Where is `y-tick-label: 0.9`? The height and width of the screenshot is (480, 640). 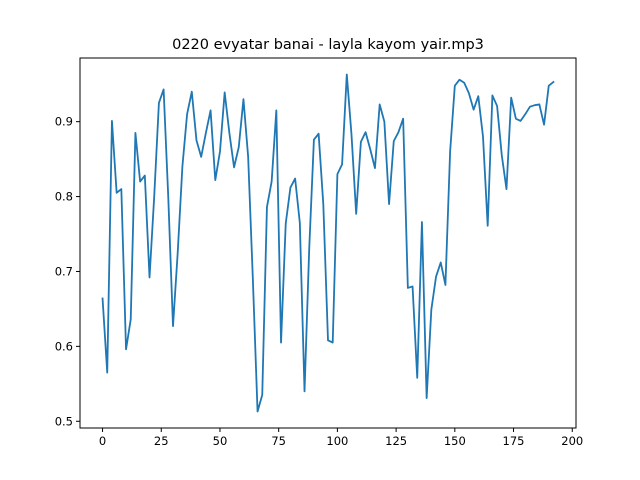 y-tick-label: 0.9 is located at coordinates (64, 122).